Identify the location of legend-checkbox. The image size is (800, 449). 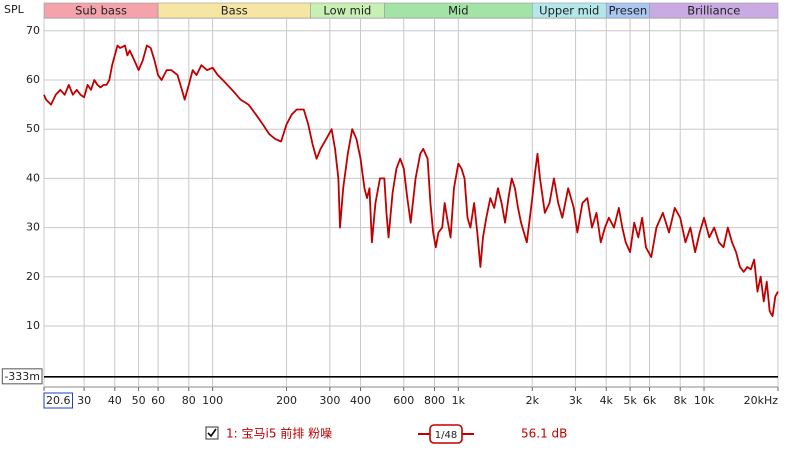
(212, 433).